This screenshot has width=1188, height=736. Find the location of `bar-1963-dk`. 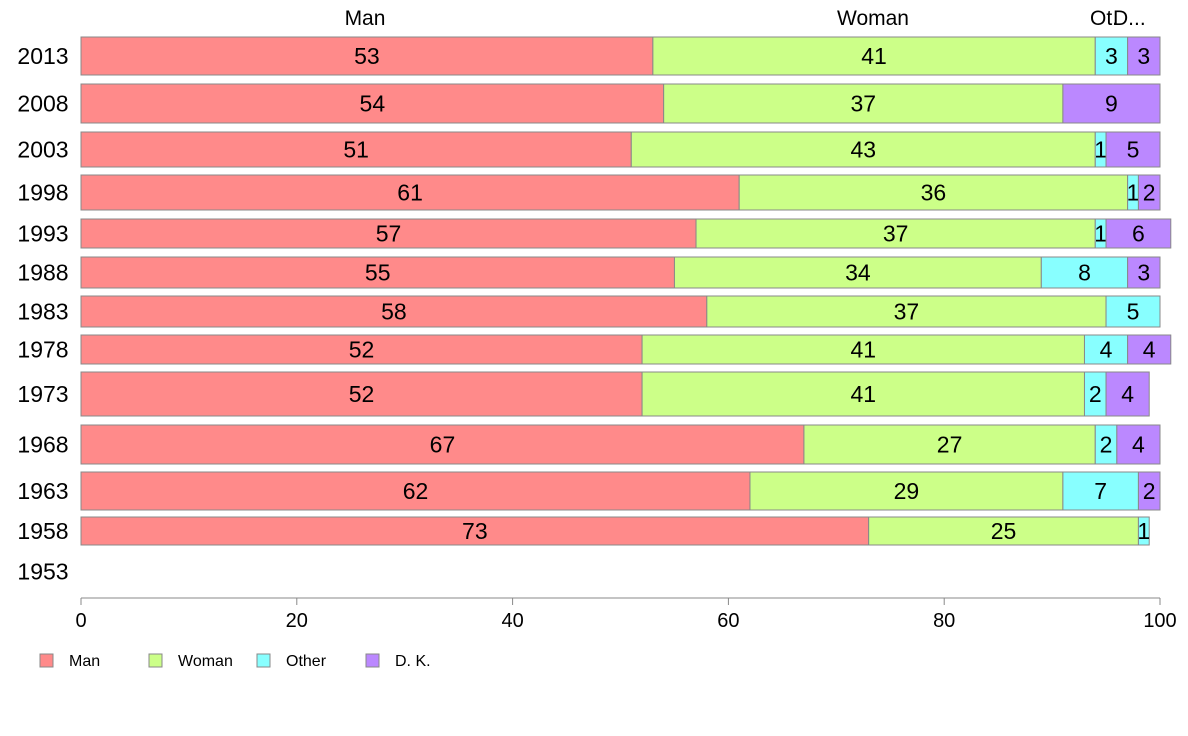

bar-1963-dk is located at coordinates (1149, 491).